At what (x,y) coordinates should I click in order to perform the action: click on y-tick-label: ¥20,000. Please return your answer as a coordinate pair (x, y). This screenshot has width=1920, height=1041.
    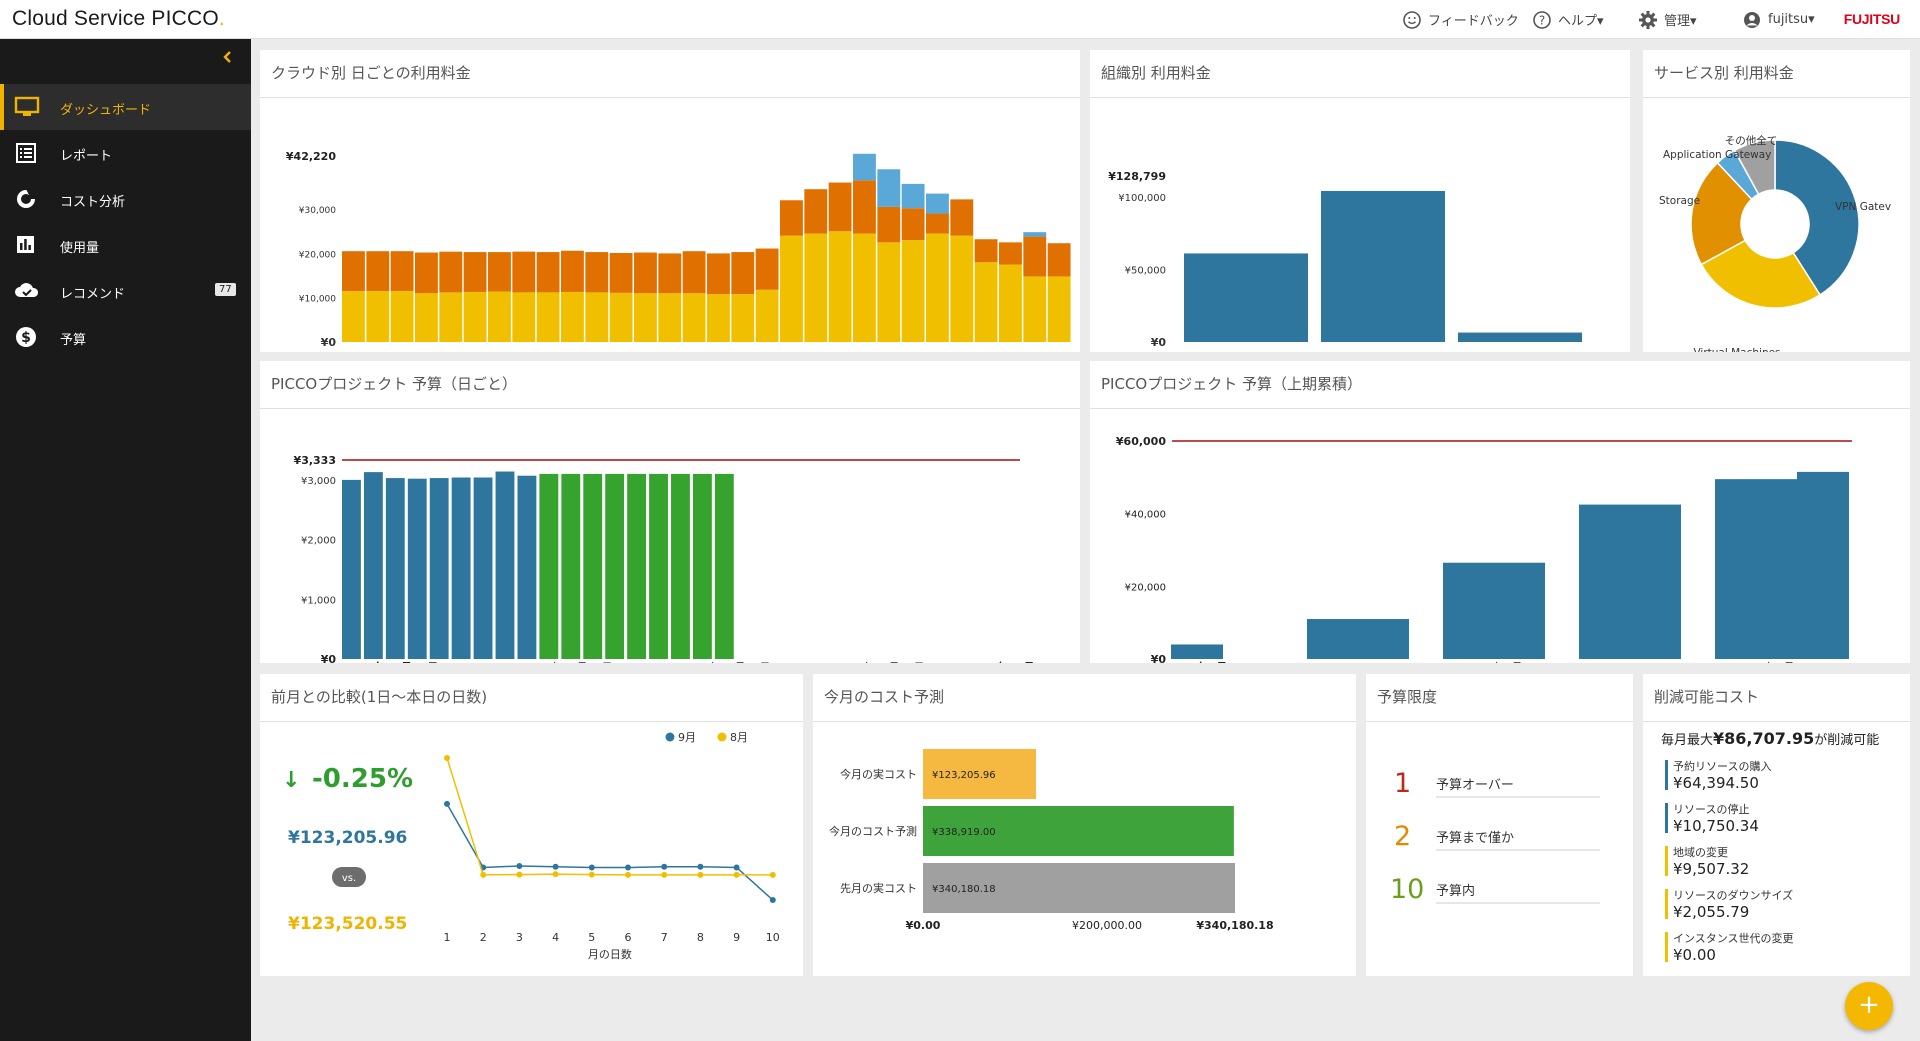
    Looking at the image, I should click on (1145, 587).